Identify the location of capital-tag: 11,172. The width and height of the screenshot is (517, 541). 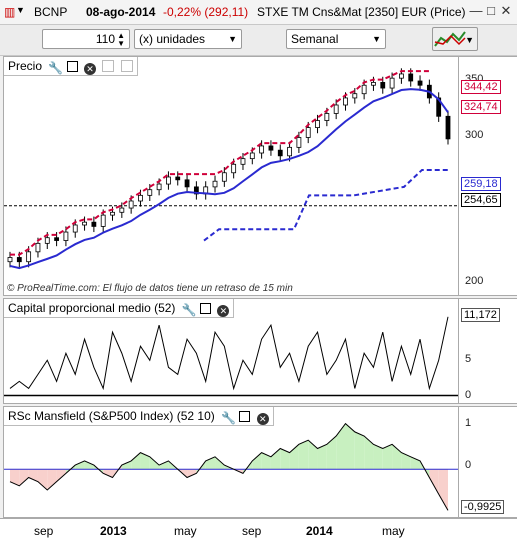
(480, 315).